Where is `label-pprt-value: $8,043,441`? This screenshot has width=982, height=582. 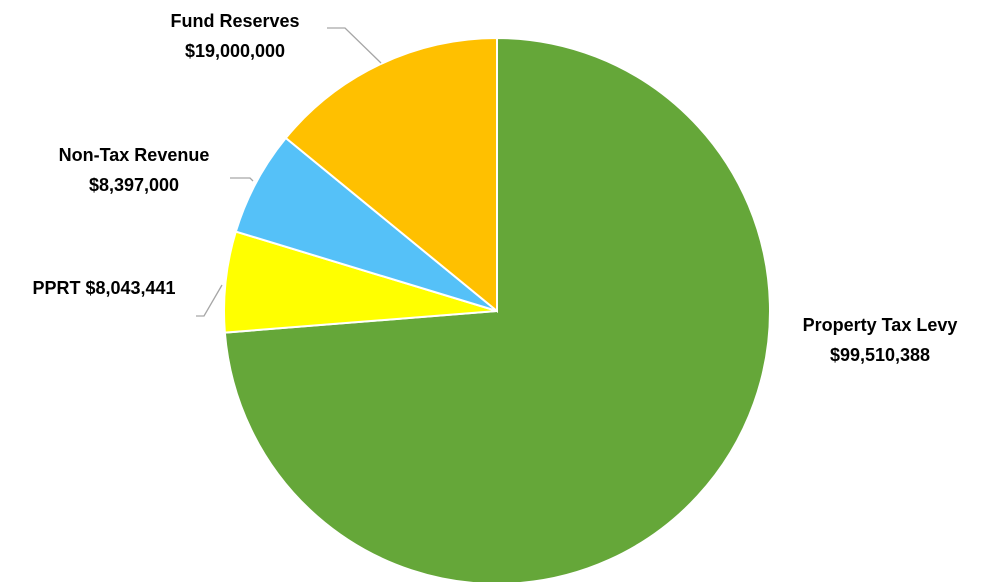
label-pprt-value: $8,043,441 is located at coordinates (130, 288).